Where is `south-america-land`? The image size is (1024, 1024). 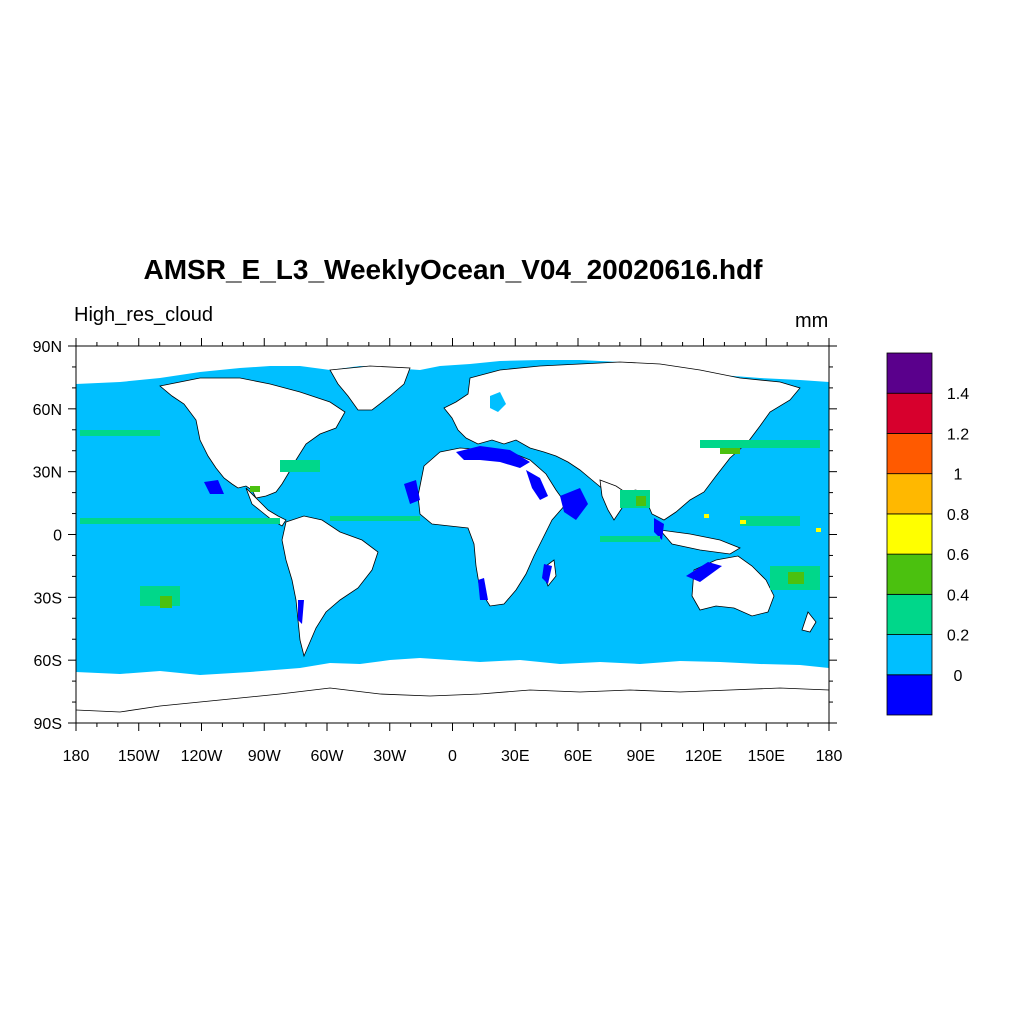
south-america-land is located at coordinates (330, 586).